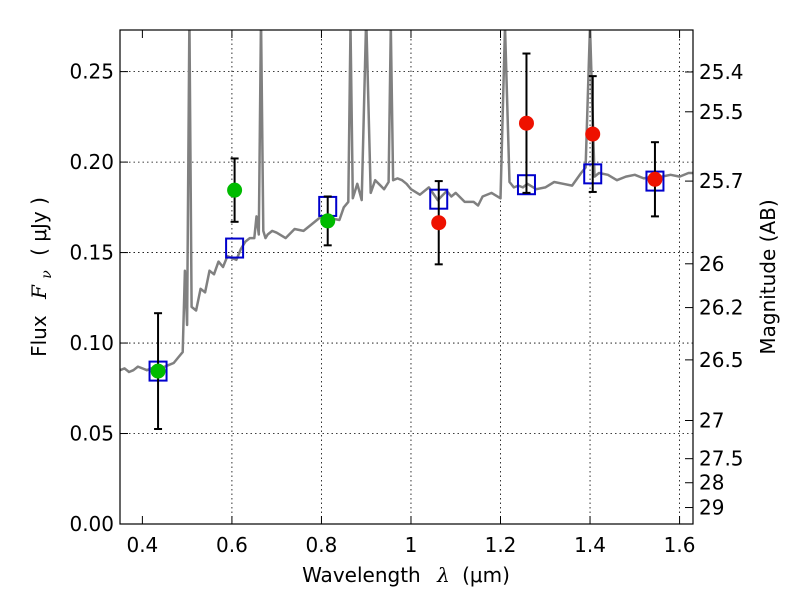 Image resolution: width=800 pixels, height=600 pixels. What do you see at coordinates (768, 276) in the screenshot?
I see `y2-axis-label: Magnitude (AB)` at bounding box center [768, 276].